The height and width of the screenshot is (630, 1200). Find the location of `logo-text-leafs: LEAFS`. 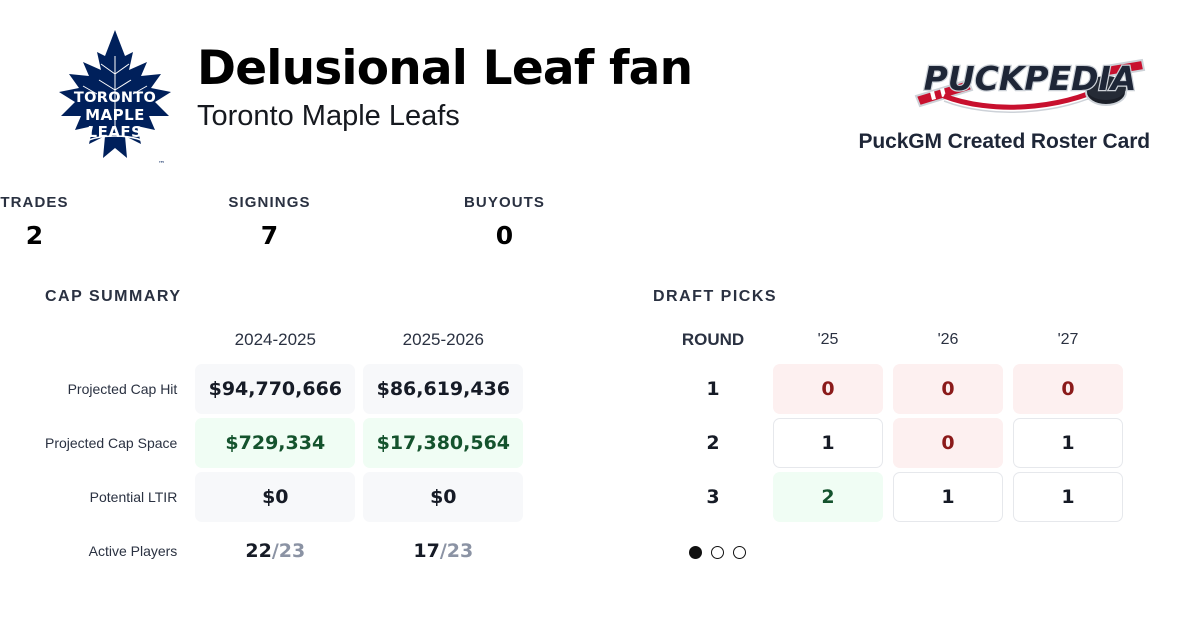

logo-text-leafs: LEAFS is located at coordinates (115, 132).